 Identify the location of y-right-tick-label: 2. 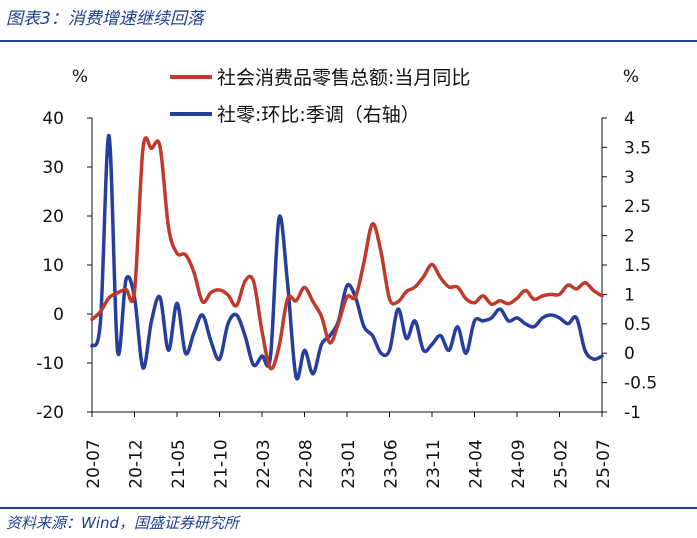
(629, 237).